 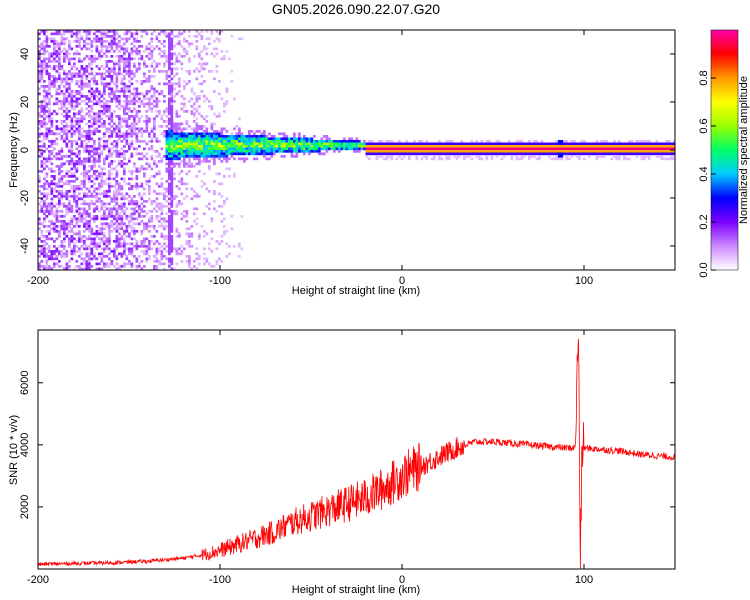 I want to click on snr-x-tick-label: 100, so click(x=584, y=580).